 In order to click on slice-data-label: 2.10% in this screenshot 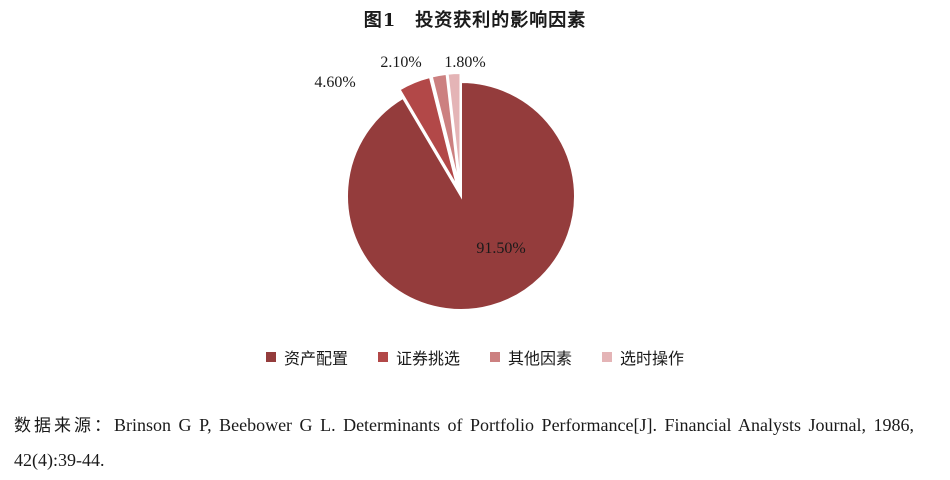, I will do `click(400, 62)`.